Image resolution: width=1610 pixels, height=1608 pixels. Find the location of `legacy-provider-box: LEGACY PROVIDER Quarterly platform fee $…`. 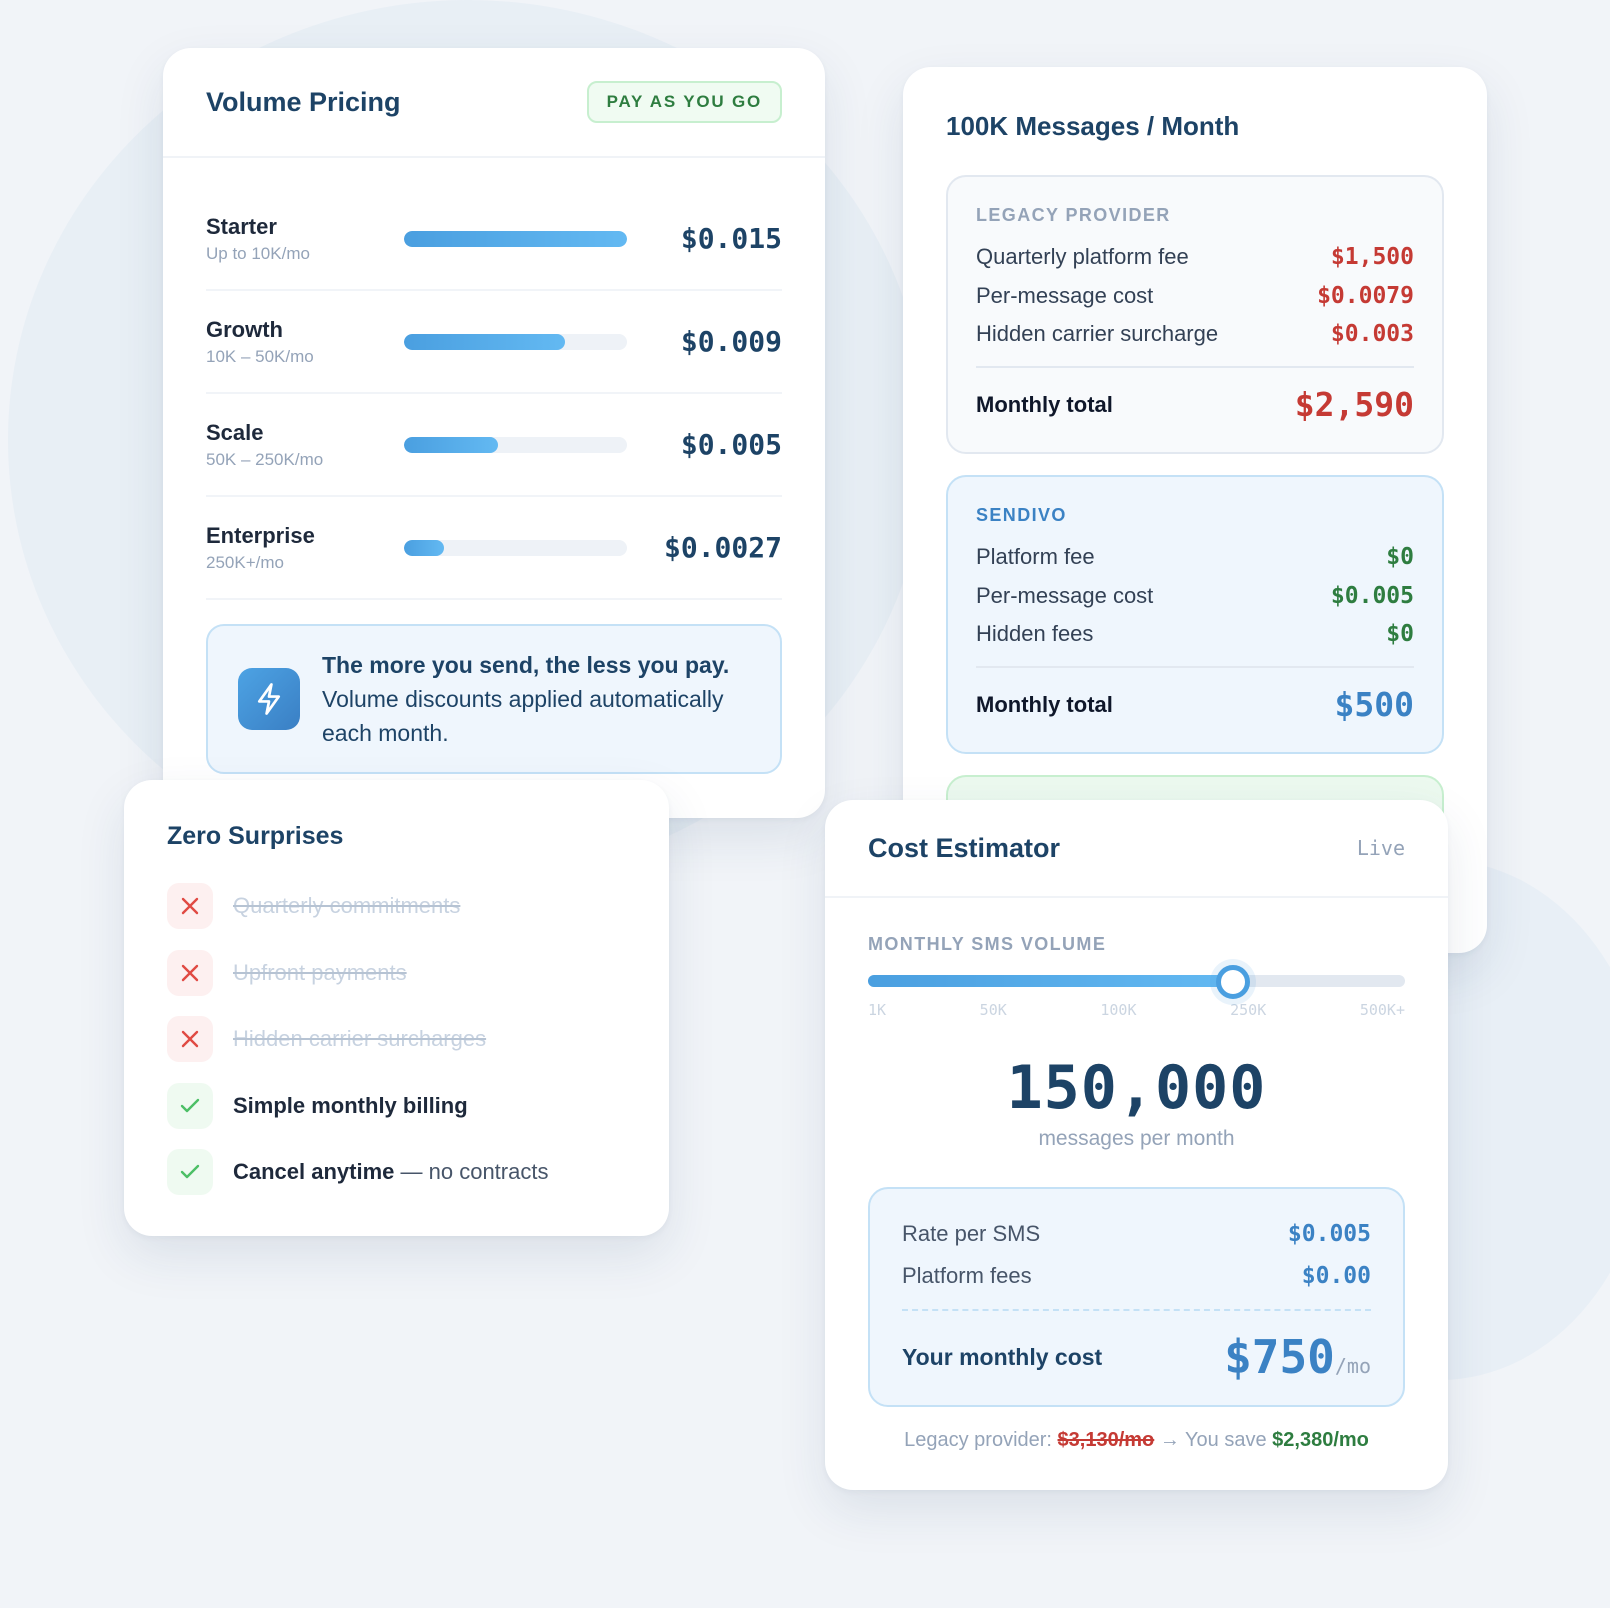

legacy-provider-box: LEGACY PROVIDER Quarterly platform fee $… is located at coordinates (1195, 314).